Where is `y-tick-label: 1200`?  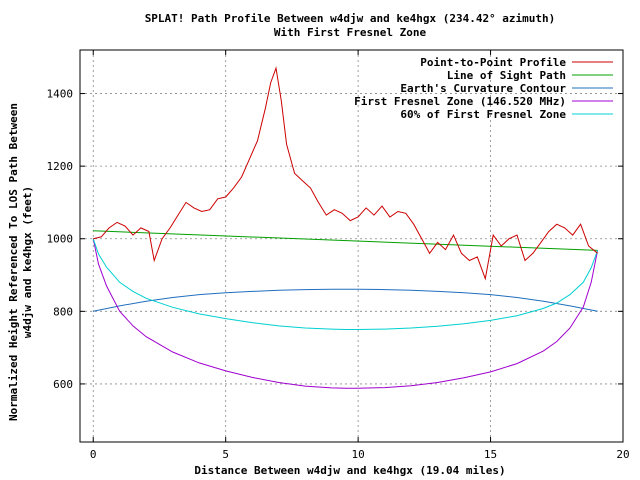
y-tick-label: 1200 is located at coordinates (60, 166).